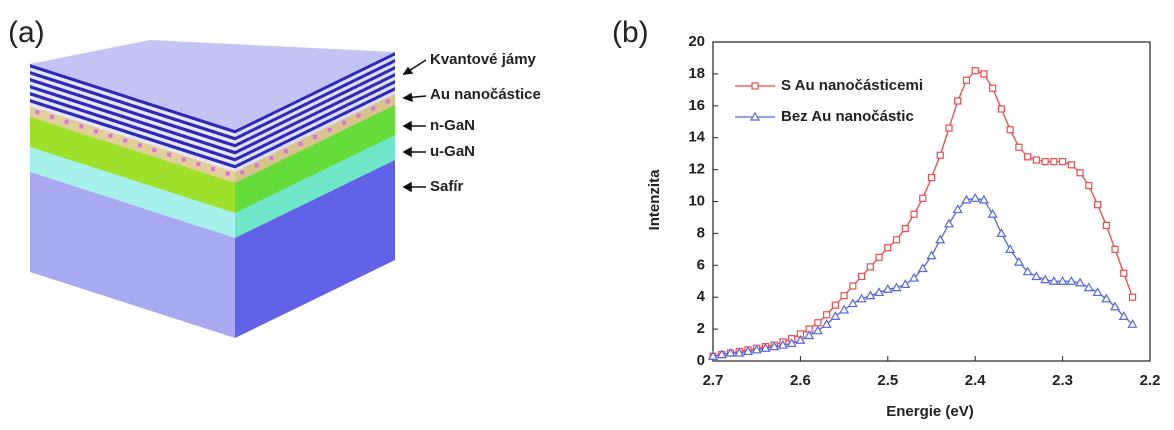 This screenshot has width=1174, height=430. What do you see at coordinates (414, 126) in the screenshot?
I see `arrows` at bounding box center [414, 126].